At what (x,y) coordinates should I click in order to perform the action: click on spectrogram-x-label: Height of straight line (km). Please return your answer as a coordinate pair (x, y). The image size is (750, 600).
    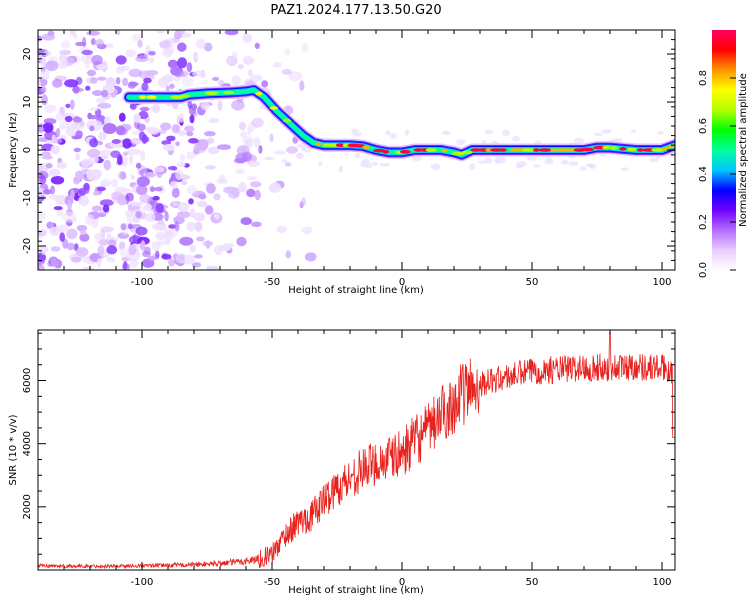
    Looking at the image, I should click on (356, 290).